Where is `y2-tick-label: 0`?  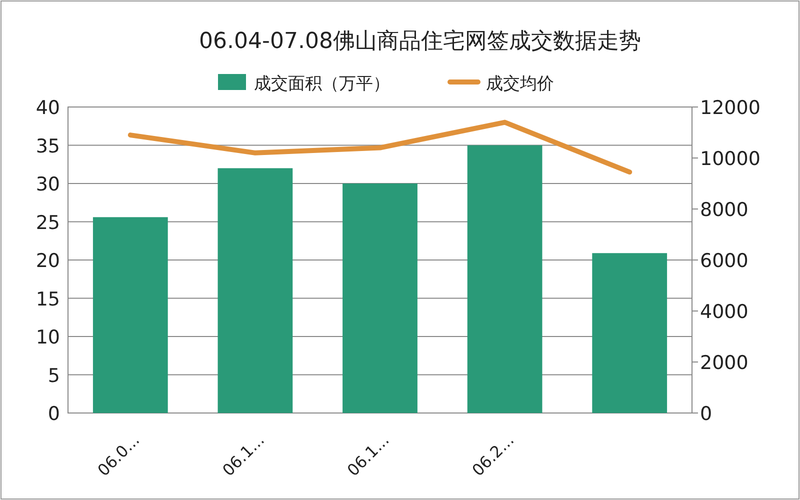 y2-tick-label: 0 is located at coordinates (706, 414).